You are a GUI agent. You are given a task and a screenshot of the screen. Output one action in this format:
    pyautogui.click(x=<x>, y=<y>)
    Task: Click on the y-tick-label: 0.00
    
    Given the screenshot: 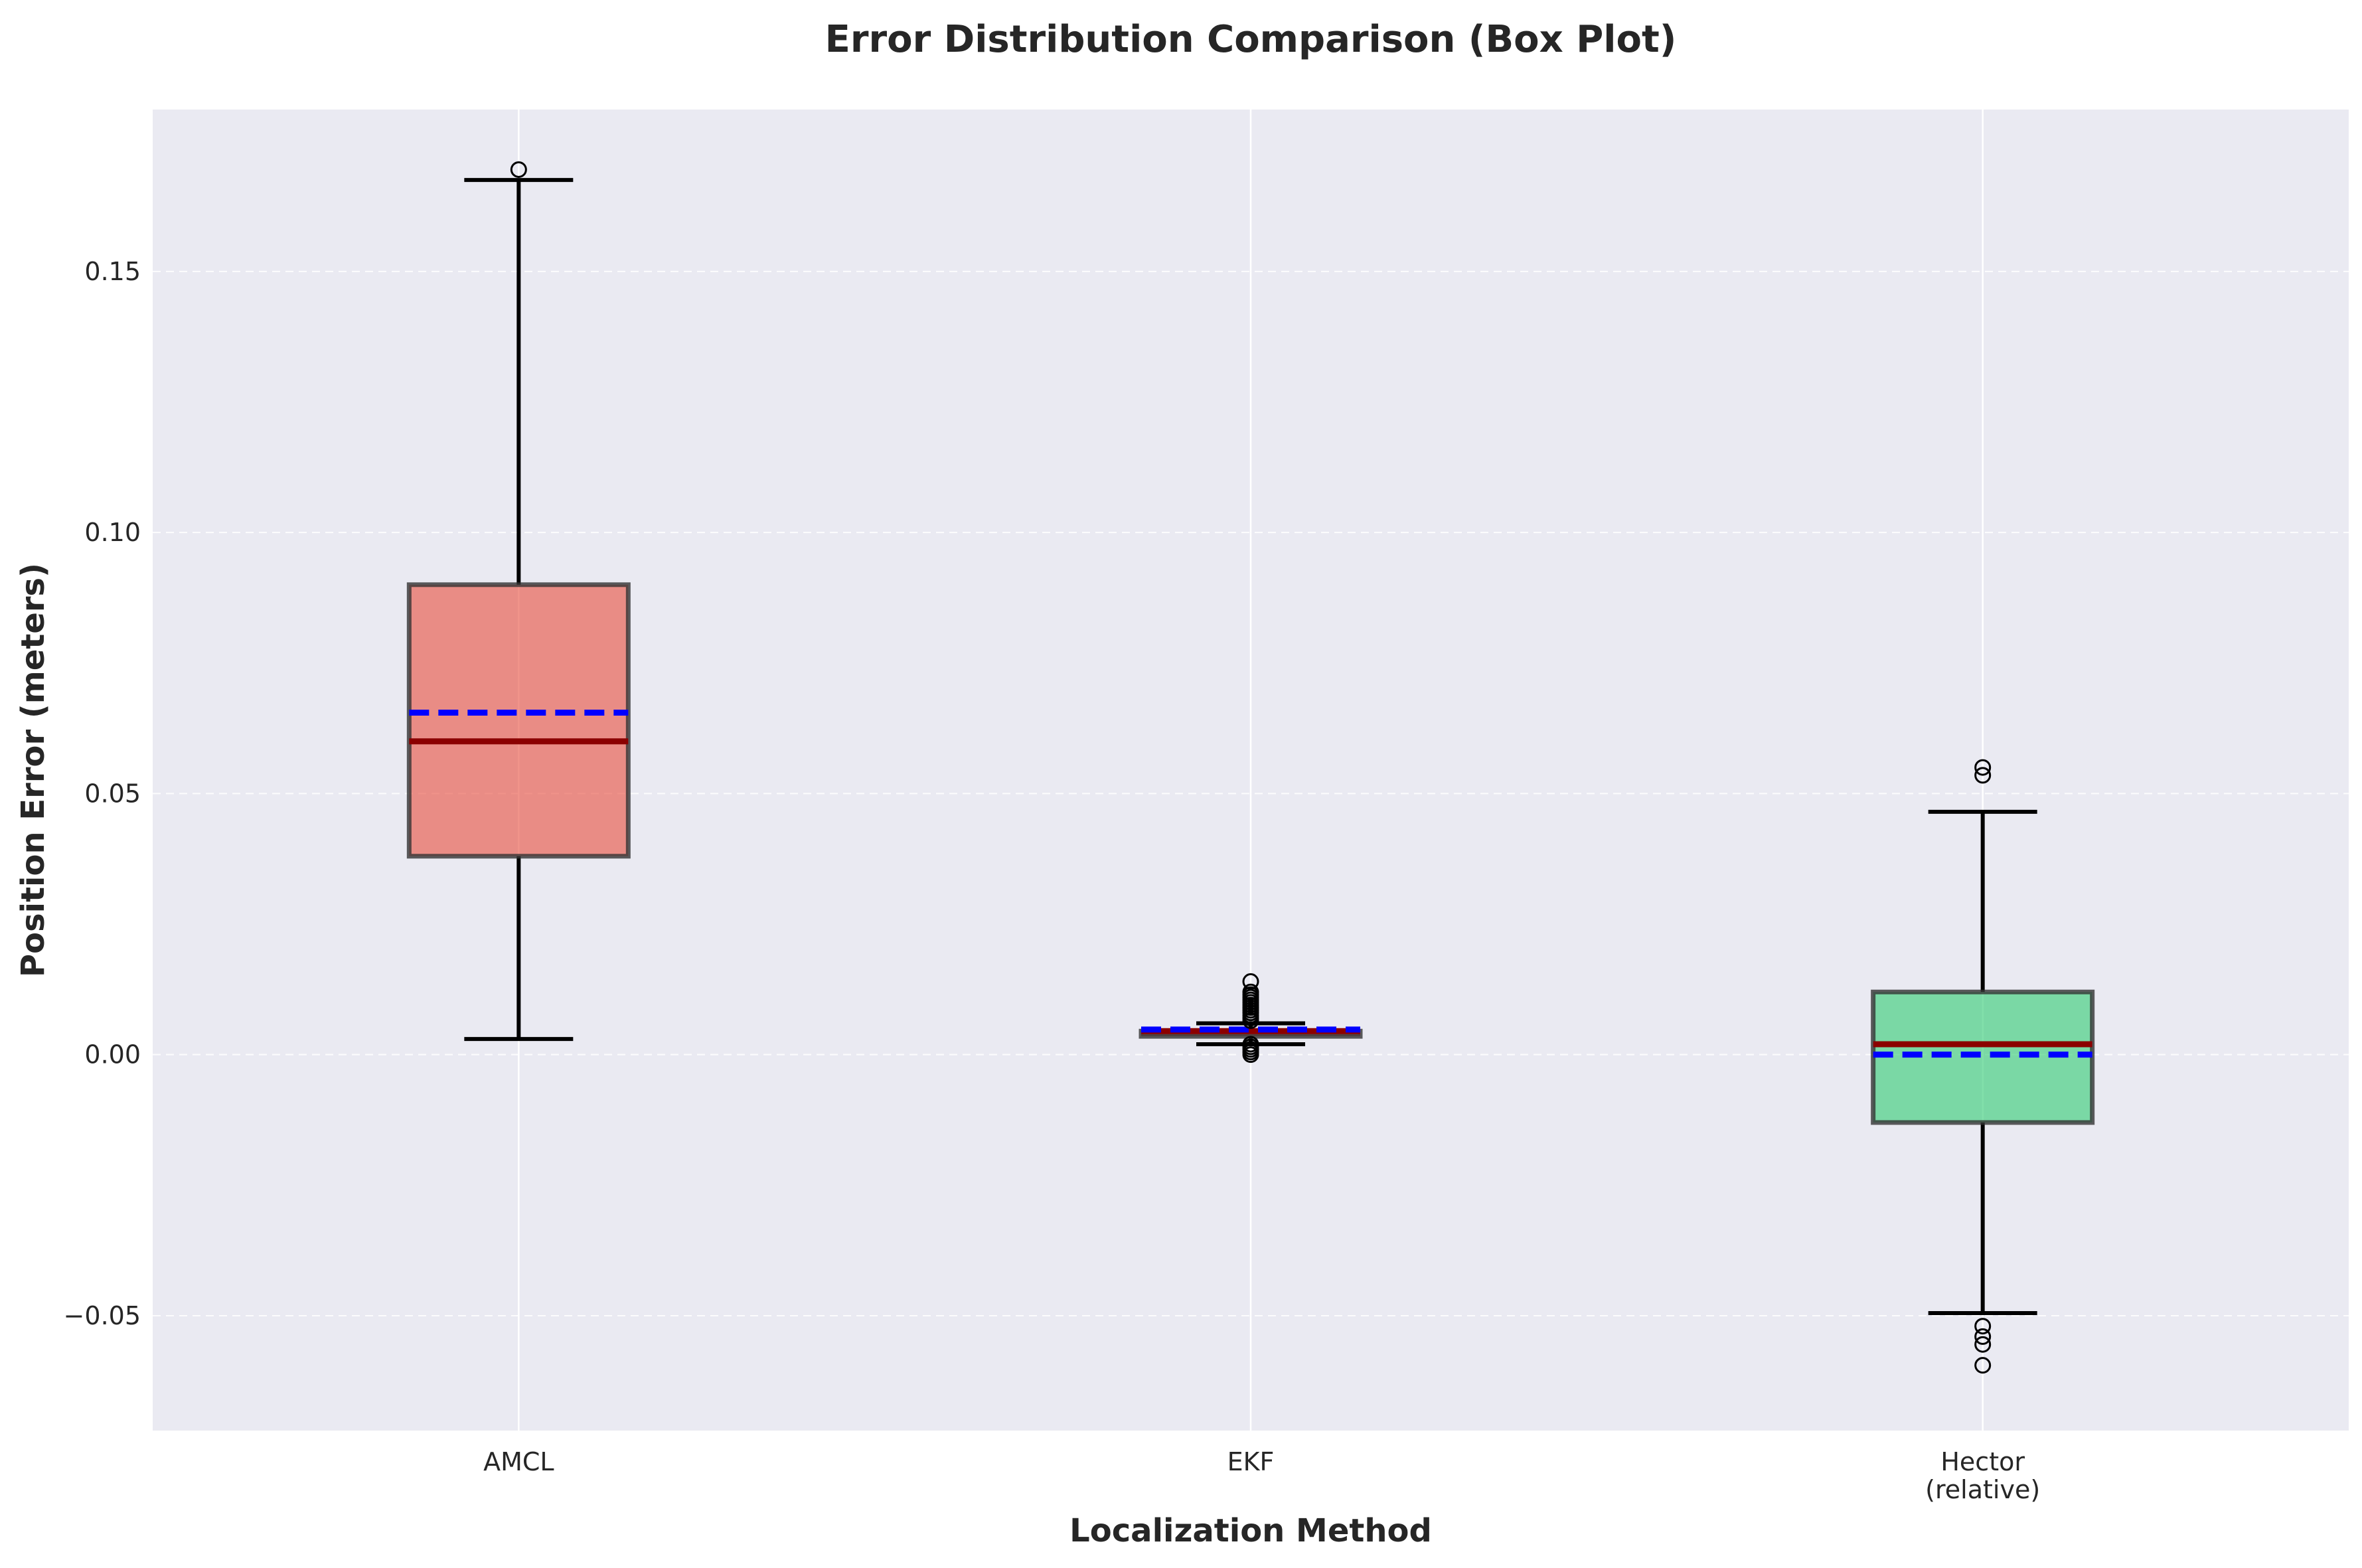 What is the action you would take?
    pyautogui.click(x=112, y=1054)
    